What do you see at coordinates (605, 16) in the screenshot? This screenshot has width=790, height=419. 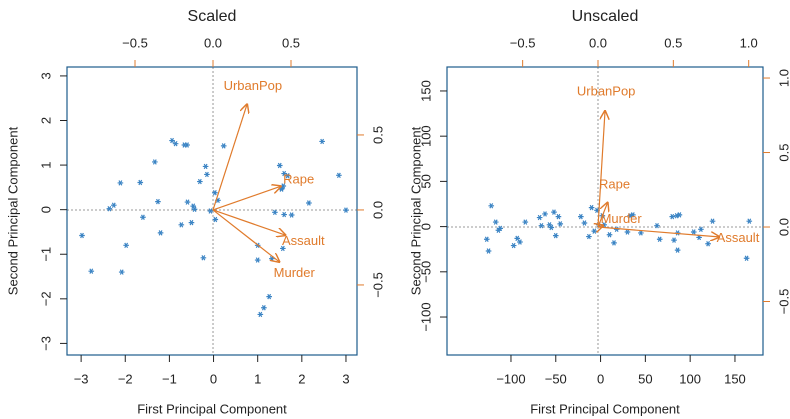 I see `panel-title: Unscaled` at bounding box center [605, 16].